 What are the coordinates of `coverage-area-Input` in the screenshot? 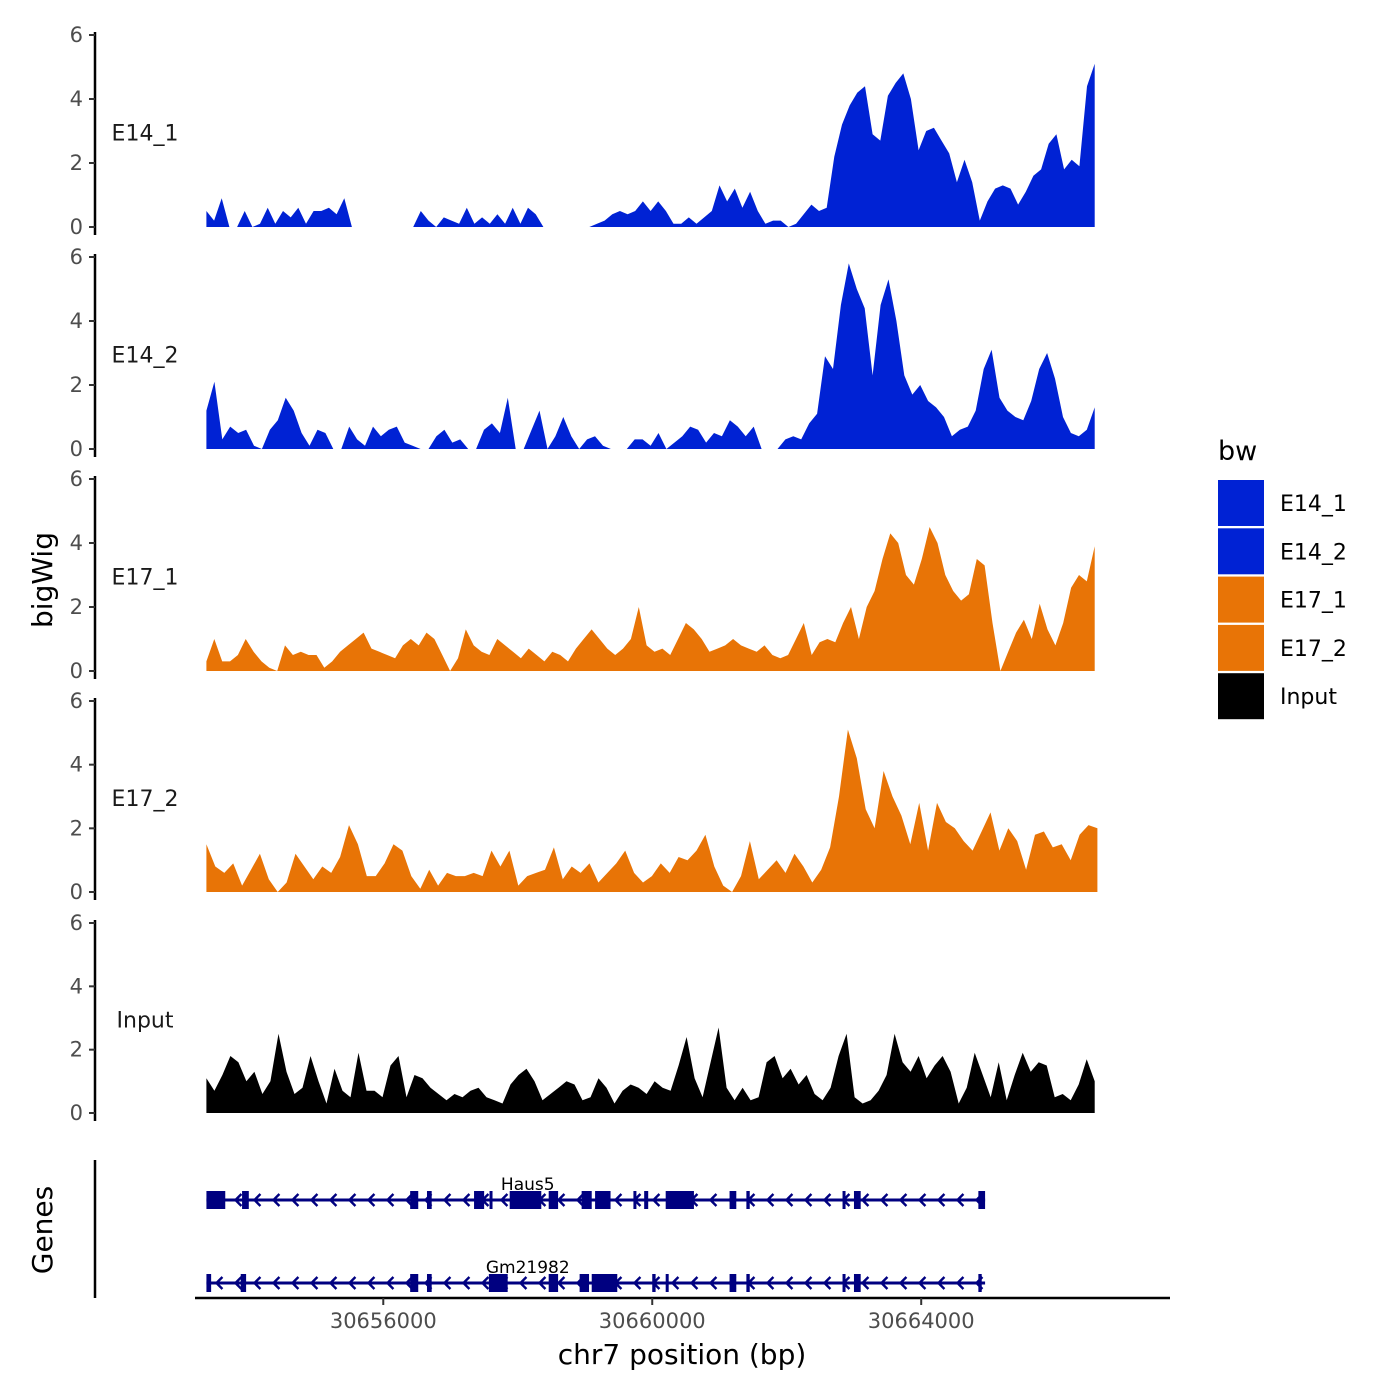 It's located at (650, 1070).